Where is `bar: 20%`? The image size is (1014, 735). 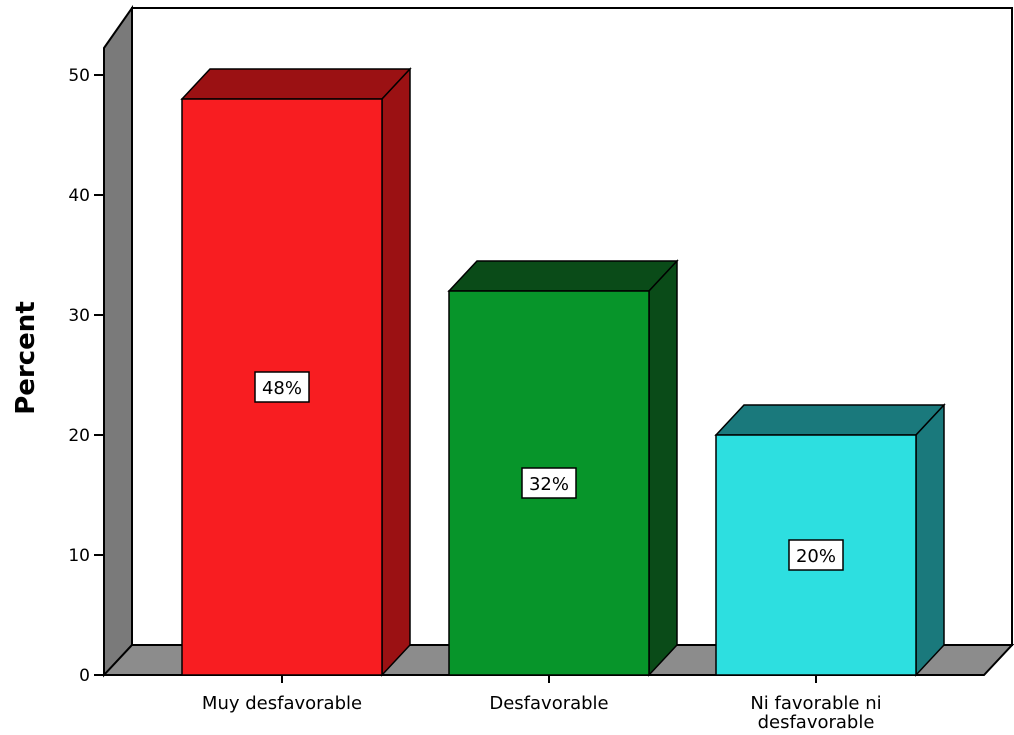 bar: 20% is located at coordinates (830, 540).